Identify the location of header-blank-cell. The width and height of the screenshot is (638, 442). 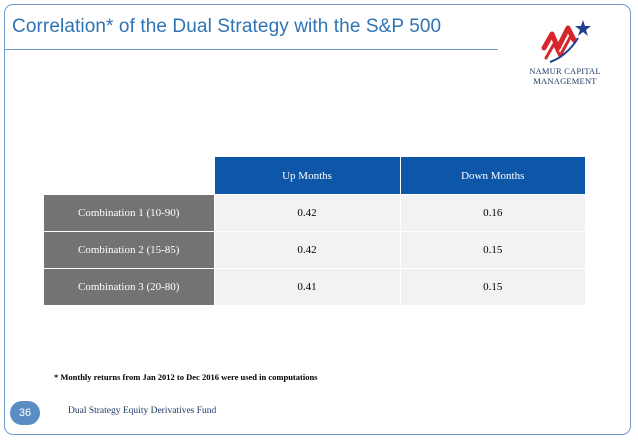
(129, 176).